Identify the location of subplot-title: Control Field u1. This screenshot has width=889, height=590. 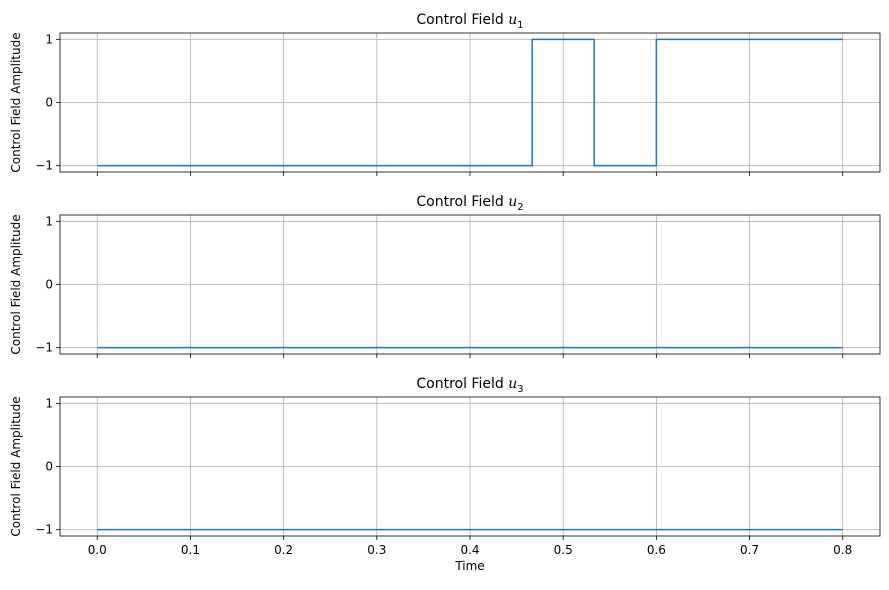
(469, 21).